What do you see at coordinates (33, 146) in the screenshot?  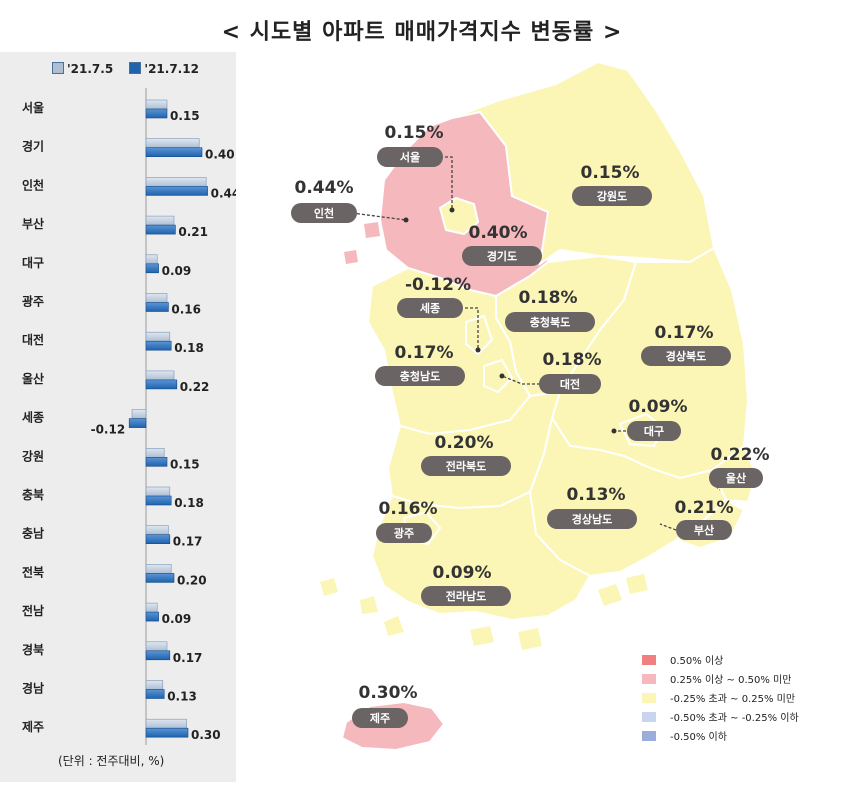 I see `category-label: 경기` at bounding box center [33, 146].